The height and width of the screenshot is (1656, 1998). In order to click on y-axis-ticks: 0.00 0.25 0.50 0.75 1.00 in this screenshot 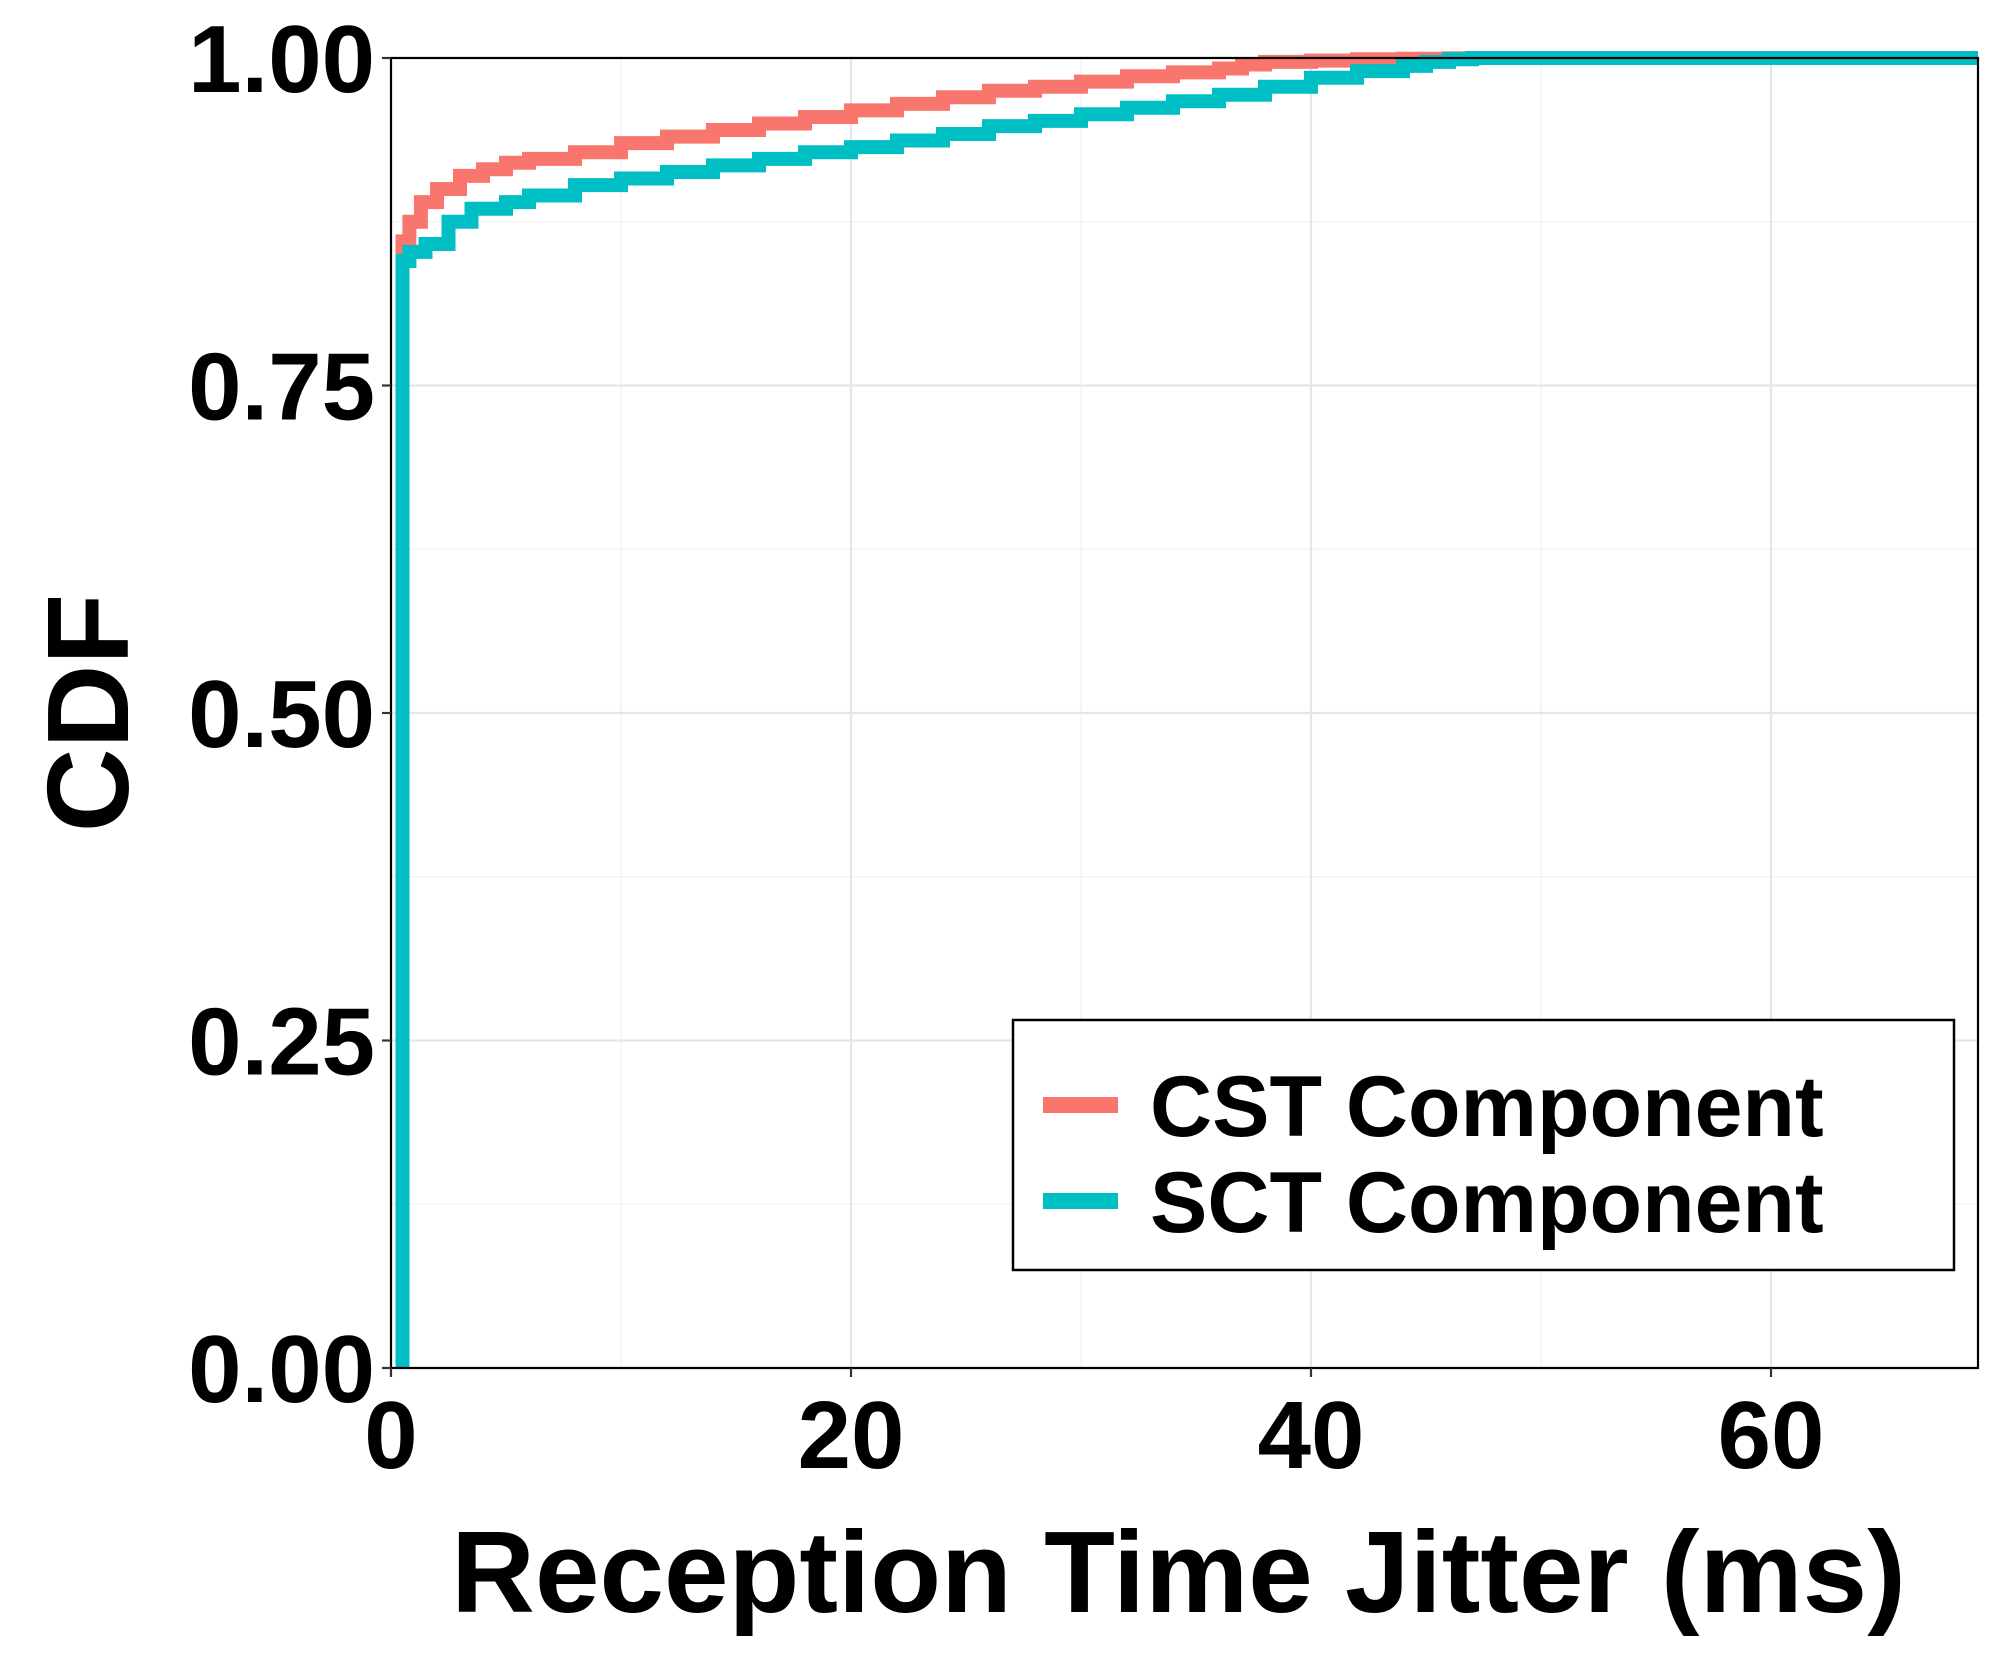, I will do `click(289, 714)`.